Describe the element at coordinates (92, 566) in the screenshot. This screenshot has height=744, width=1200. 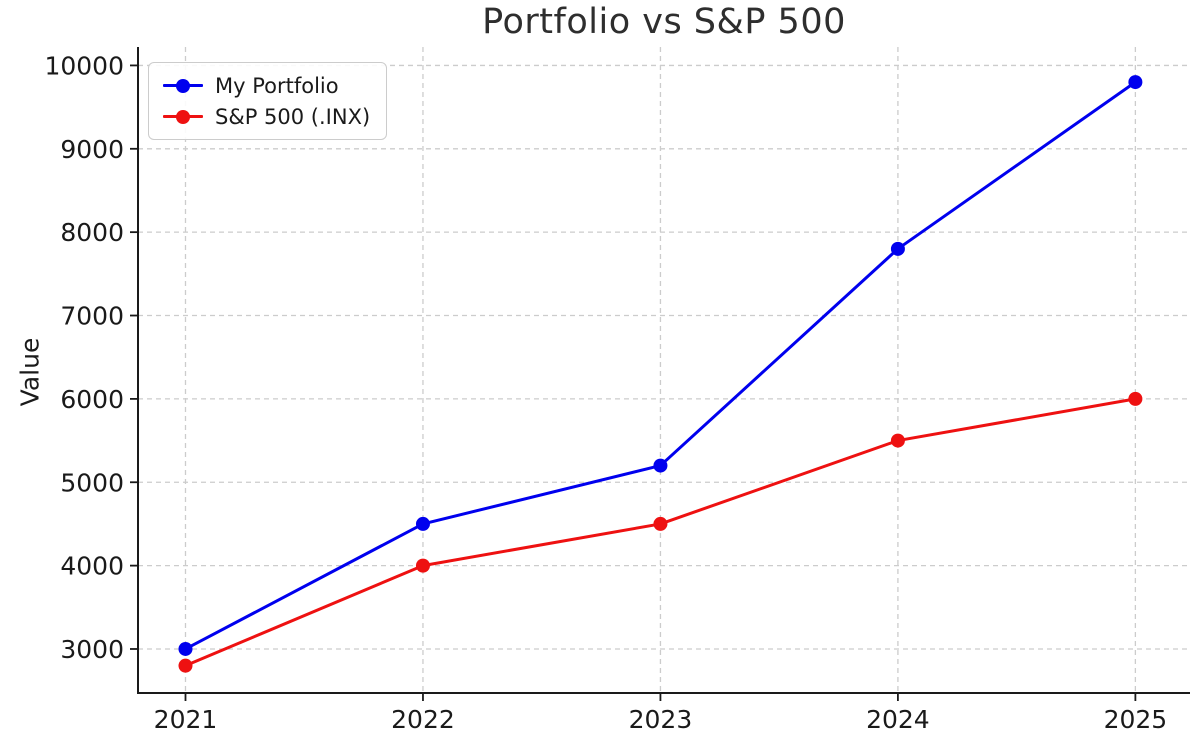
I see `y-tick-label: 4000` at that location.